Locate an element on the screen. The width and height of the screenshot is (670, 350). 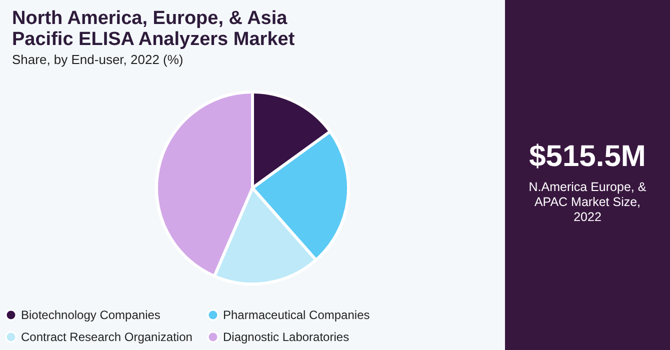
chart-title: North America, Europe, & Asia Pacific ELISA Analyzers Market is located at coordinates (154, 29).